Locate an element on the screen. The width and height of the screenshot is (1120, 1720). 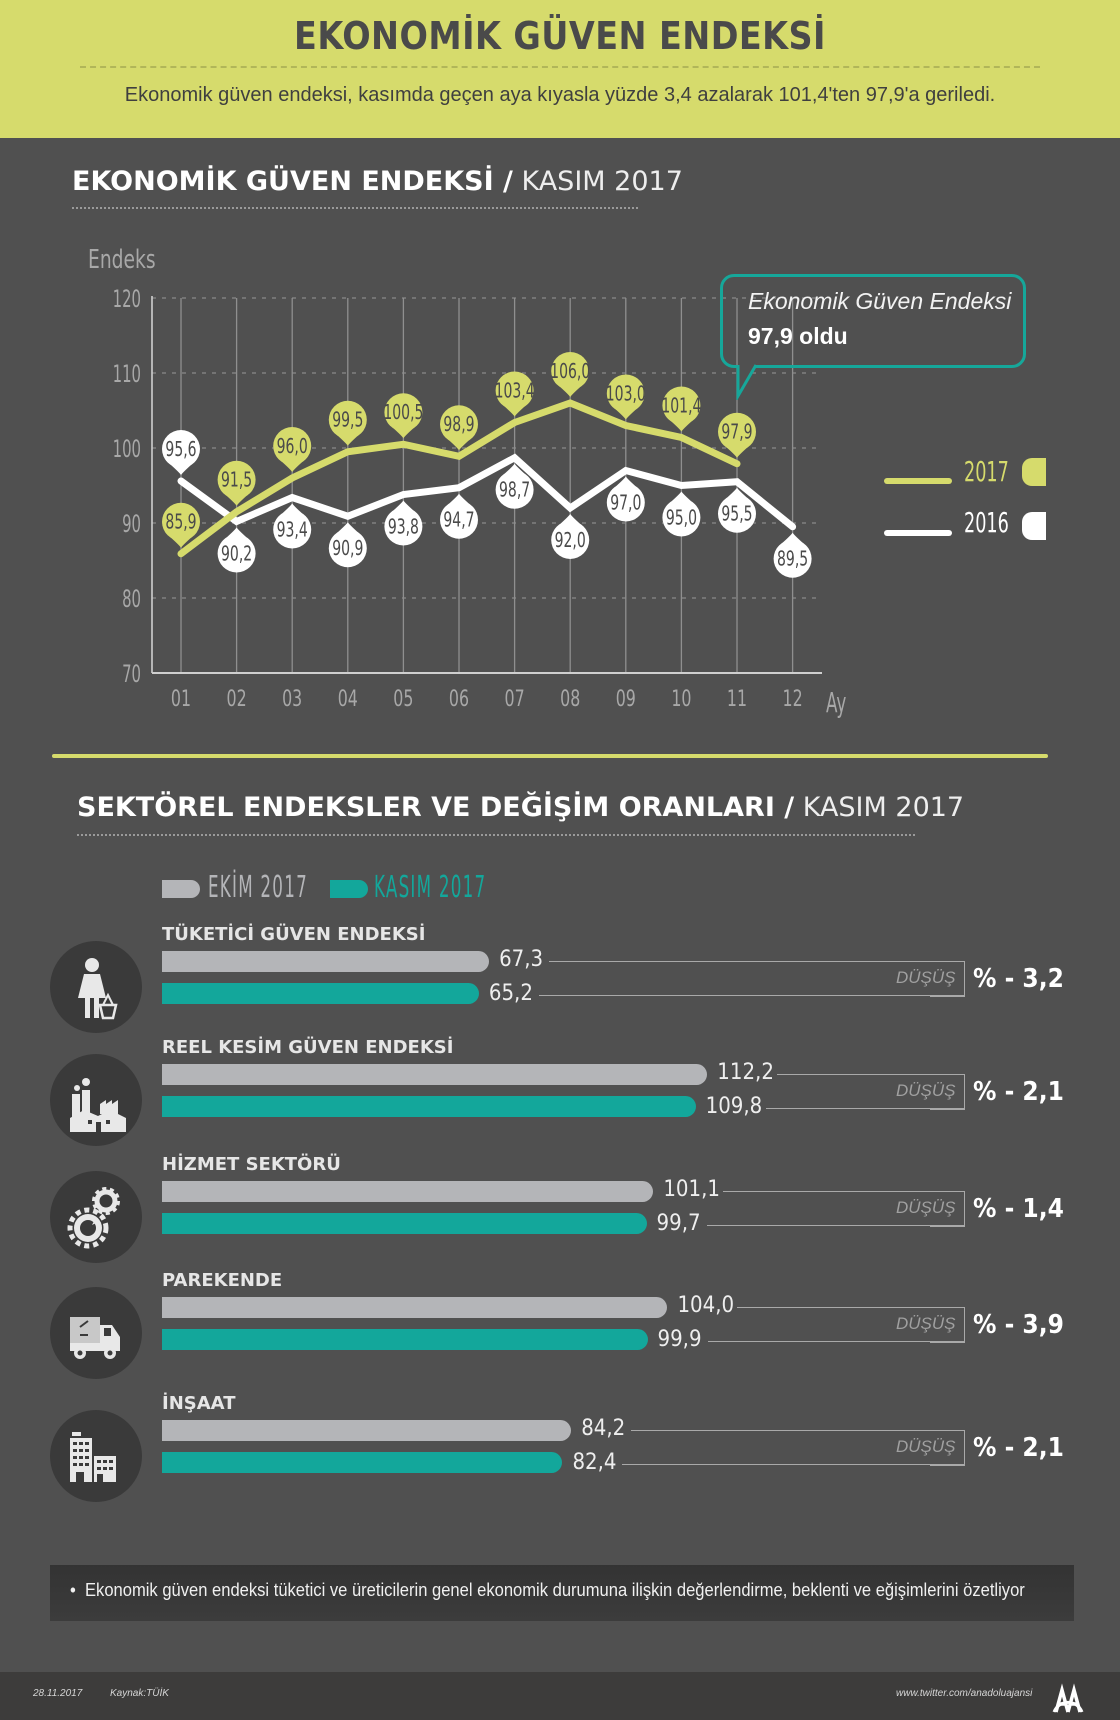
y-tick-label: 110 is located at coordinates (127, 373).